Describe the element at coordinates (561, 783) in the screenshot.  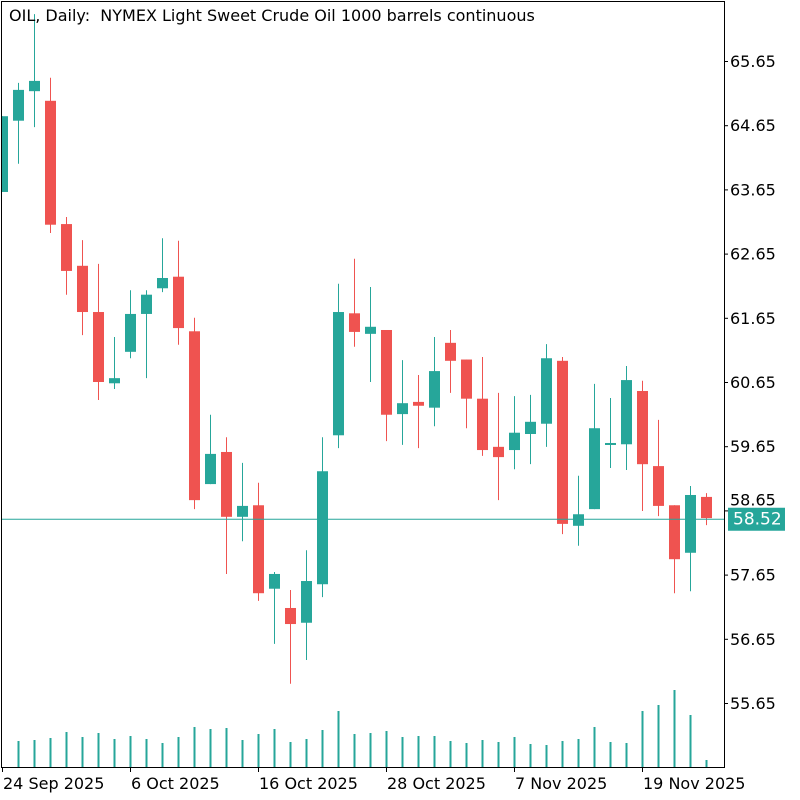
I see `time-tick-label: 7 Nov 2025` at that location.